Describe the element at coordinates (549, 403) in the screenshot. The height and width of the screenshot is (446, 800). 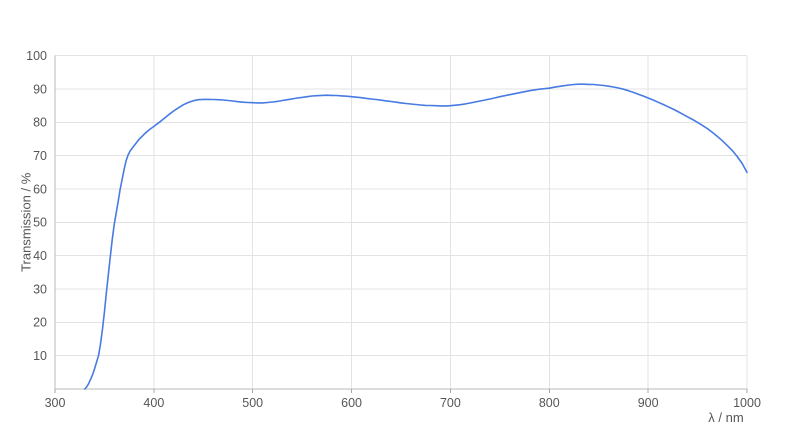
I see `x-tick-label: 800` at that location.